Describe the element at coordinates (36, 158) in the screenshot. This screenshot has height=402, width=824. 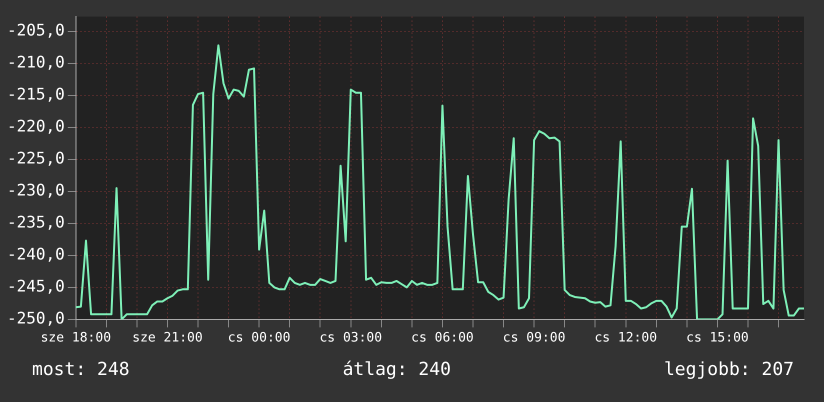
I see `y-tick-label: -225,0` at that location.